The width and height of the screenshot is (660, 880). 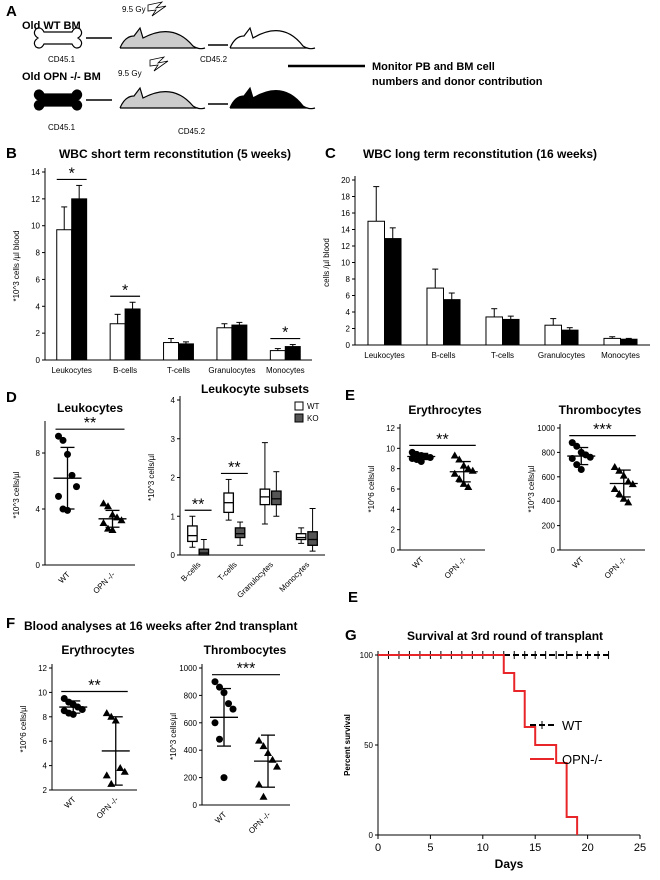 I want to click on y-tick-label: 600, so click(x=549, y=477).